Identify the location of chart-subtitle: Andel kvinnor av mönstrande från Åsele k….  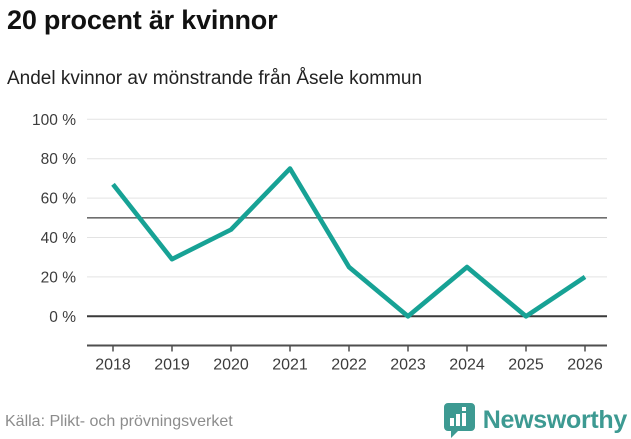
(215, 78).